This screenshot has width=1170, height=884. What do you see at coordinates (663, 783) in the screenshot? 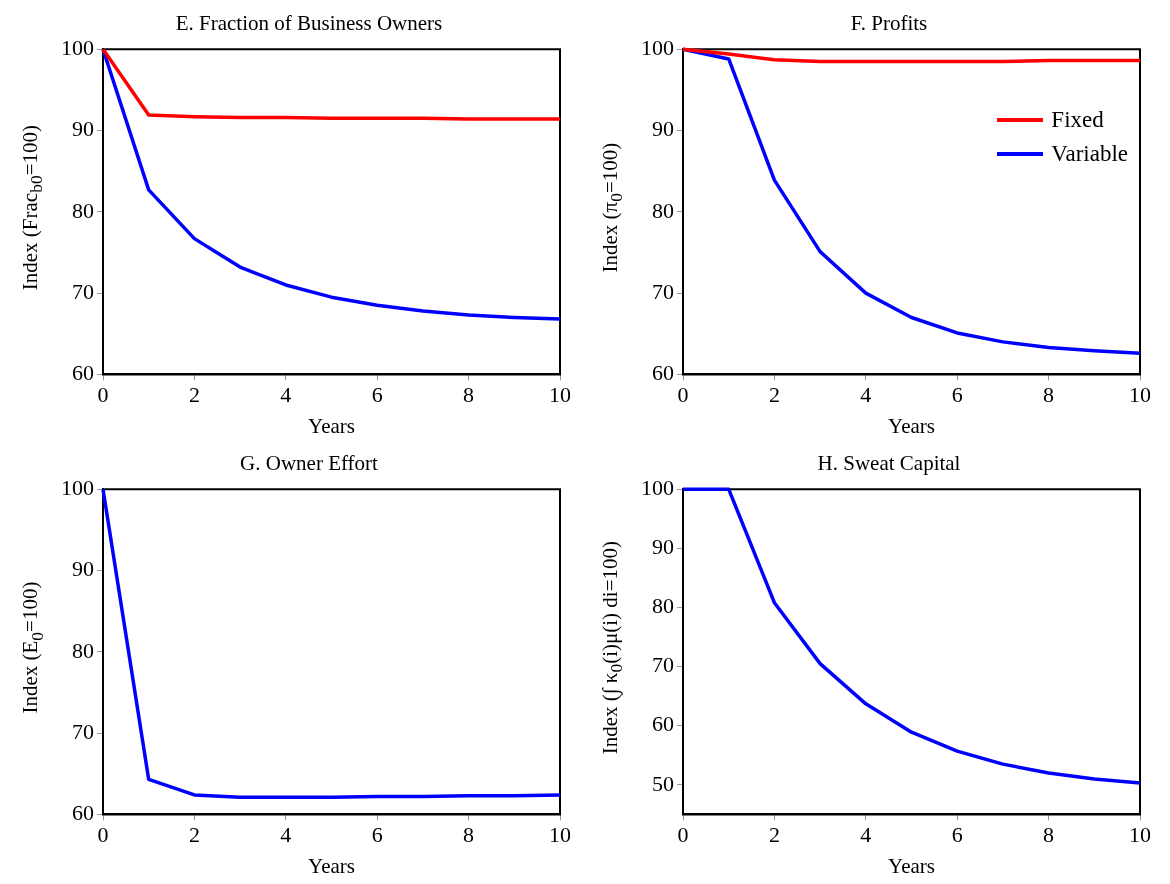
I see `y-tick-label: 50` at bounding box center [663, 783].